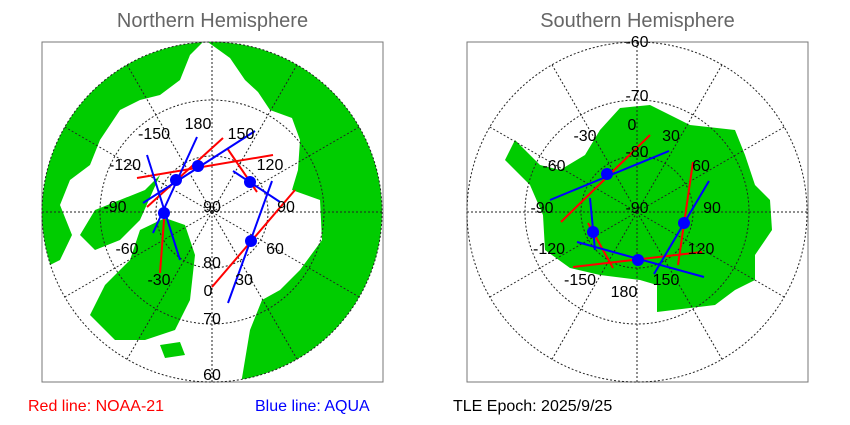 The width and height of the screenshot is (850, 425). I want to click on north-lon-label: -30, so click(158, 280).